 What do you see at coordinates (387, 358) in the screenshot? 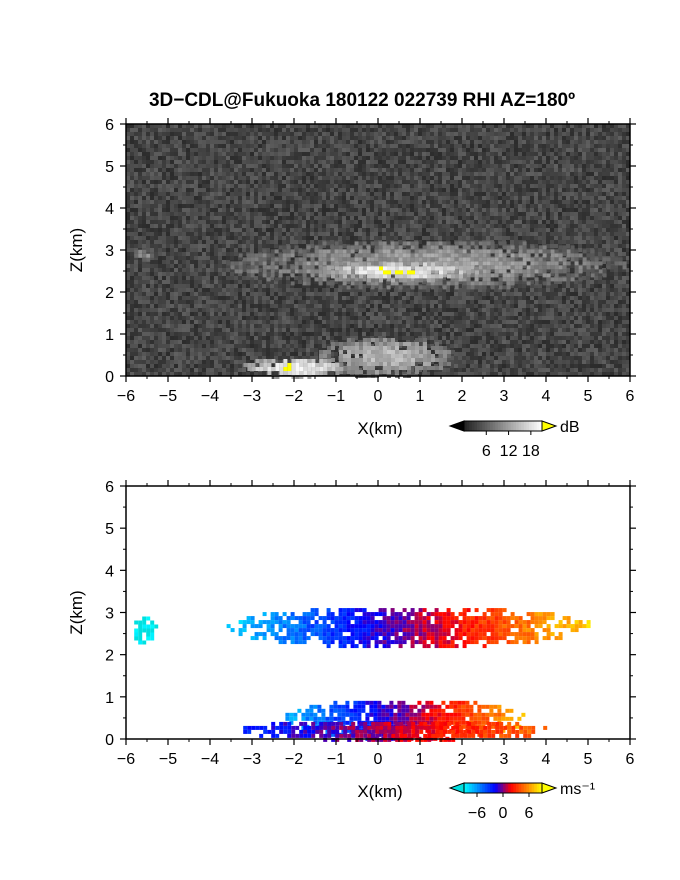
I see `echo-boundary-layer-fan` at bounding box center [387, 358].